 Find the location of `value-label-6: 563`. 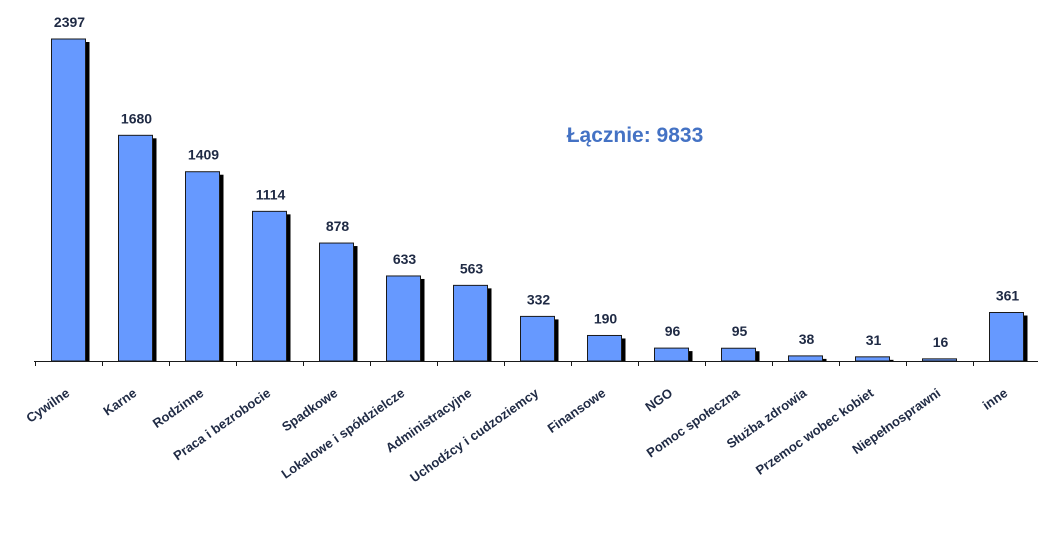

value-label-6: 563 is located at coordinates (472, 268).